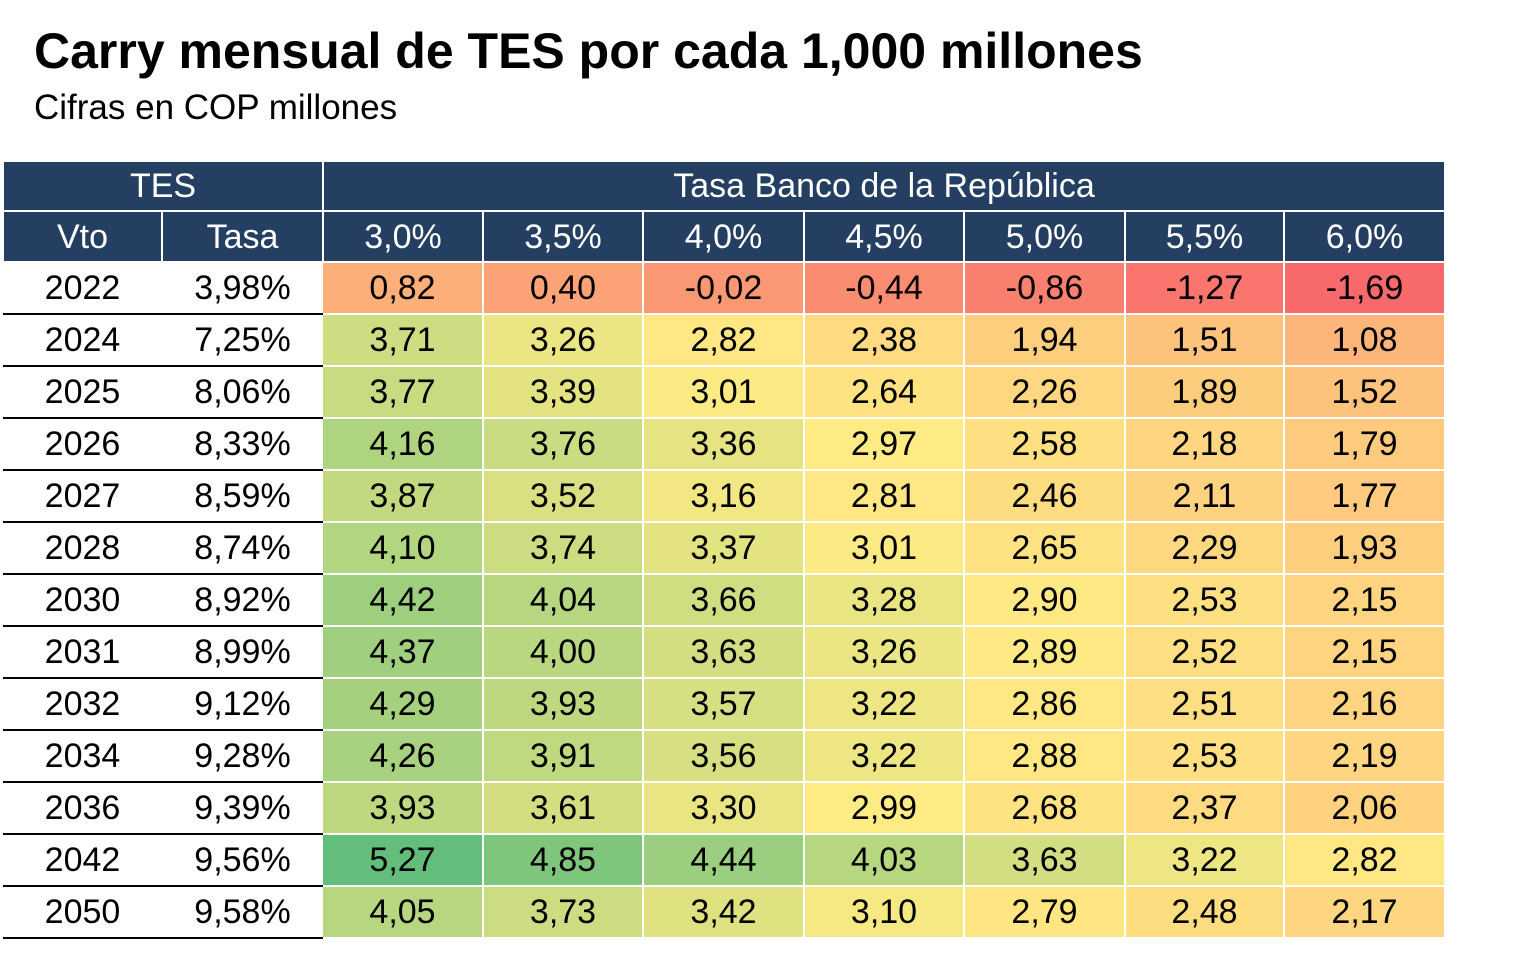 This screenshot has width=1525, height=959. I want to click on carry-cell: 3,42, so click(724, 912).